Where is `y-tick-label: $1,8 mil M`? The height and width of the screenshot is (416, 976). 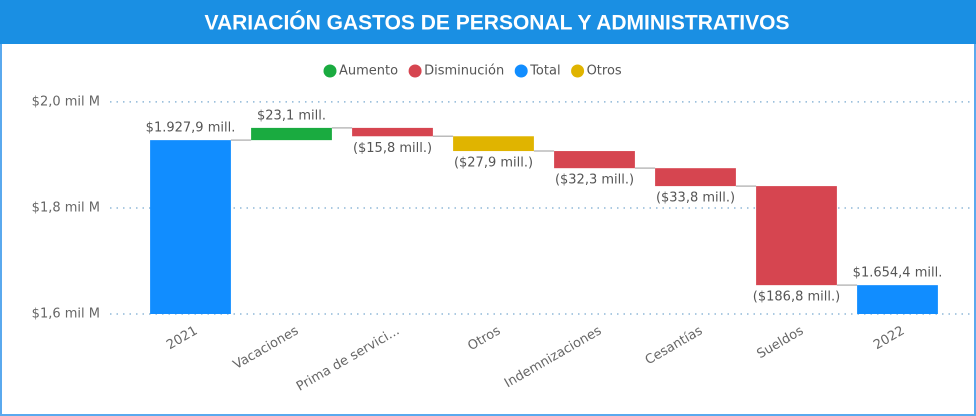
y-tick-label: $1,8 mil M is located at coordinates (66, 207).